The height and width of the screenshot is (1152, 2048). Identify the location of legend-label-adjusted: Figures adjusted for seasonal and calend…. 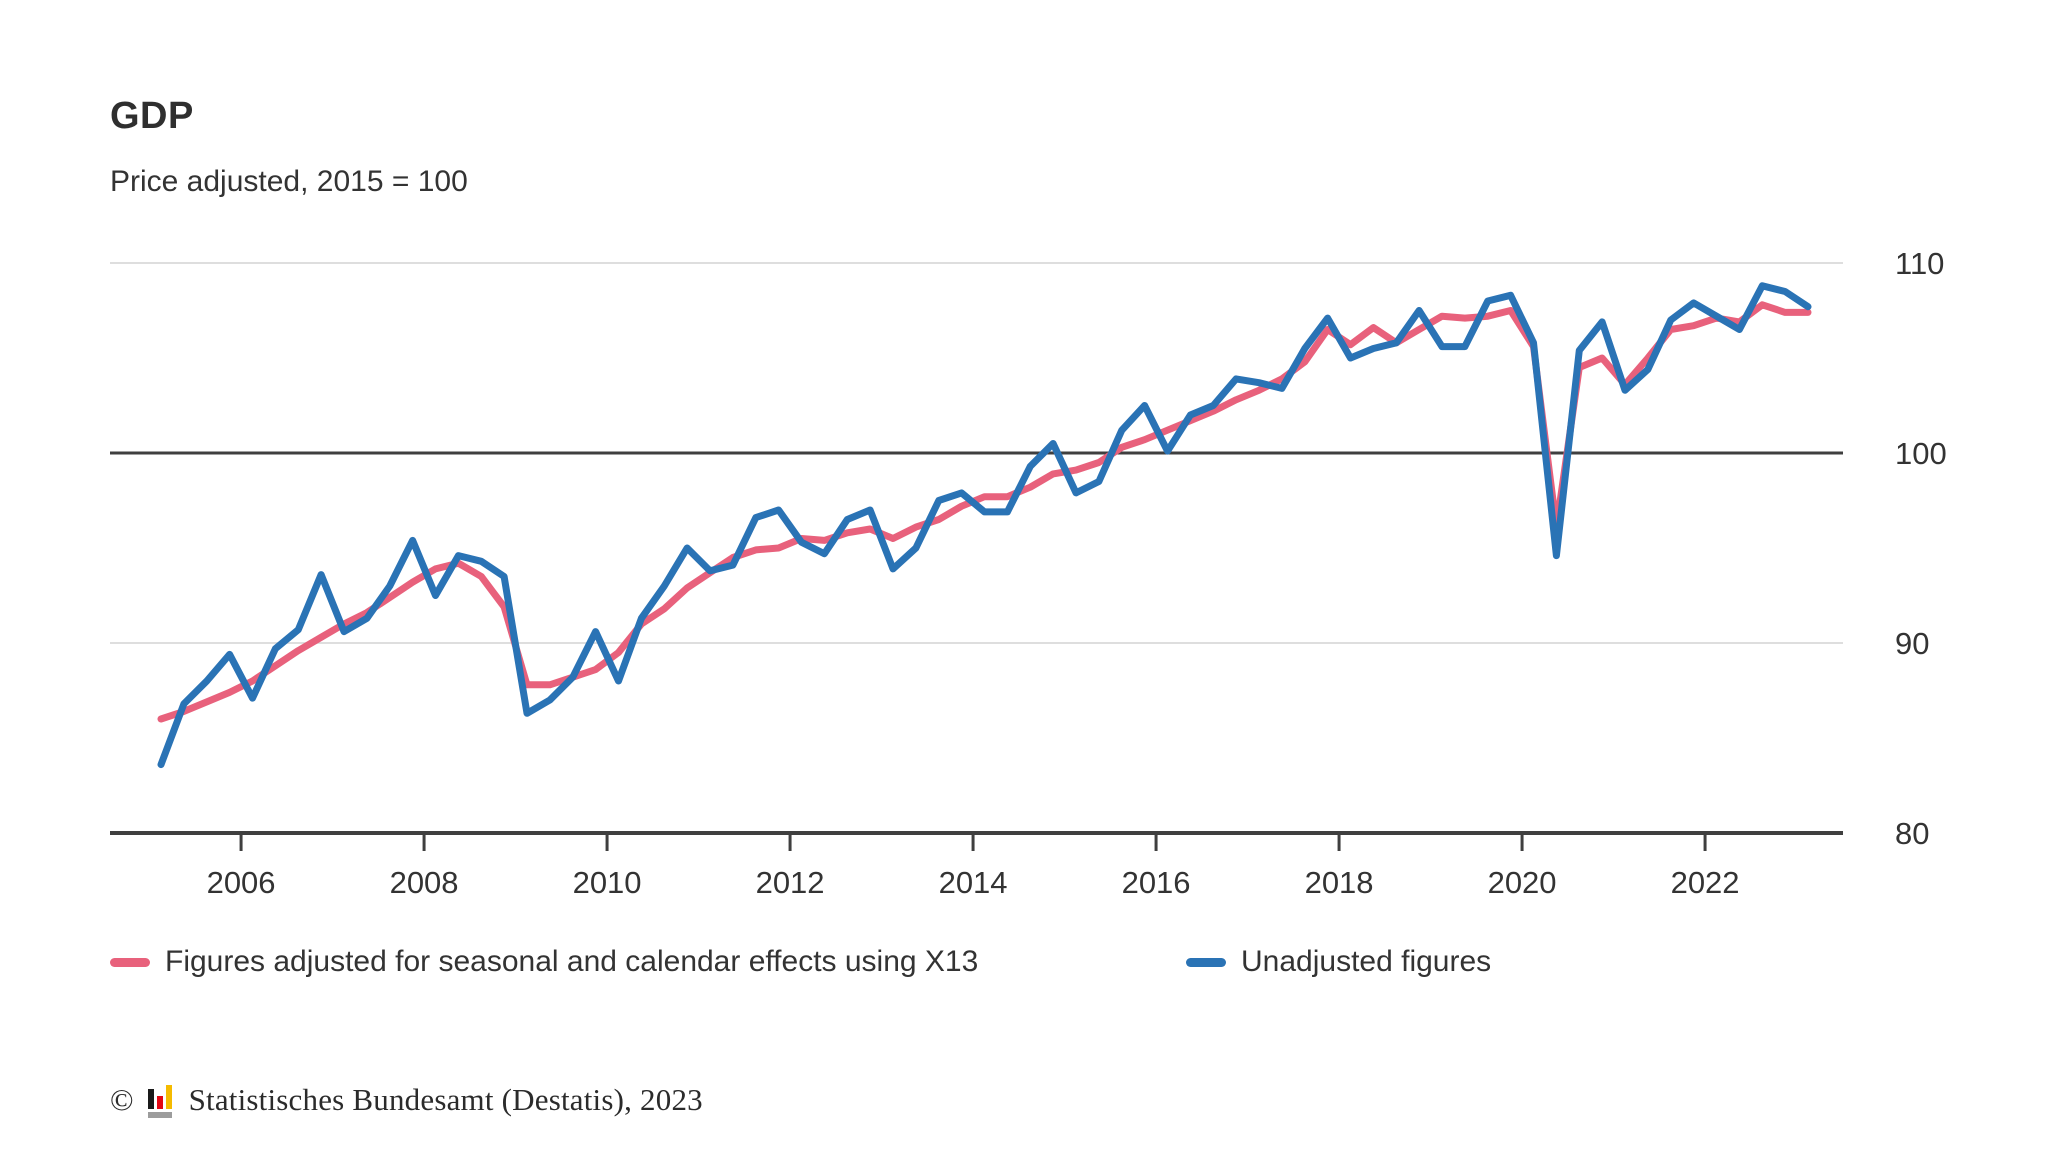
(572, 961).